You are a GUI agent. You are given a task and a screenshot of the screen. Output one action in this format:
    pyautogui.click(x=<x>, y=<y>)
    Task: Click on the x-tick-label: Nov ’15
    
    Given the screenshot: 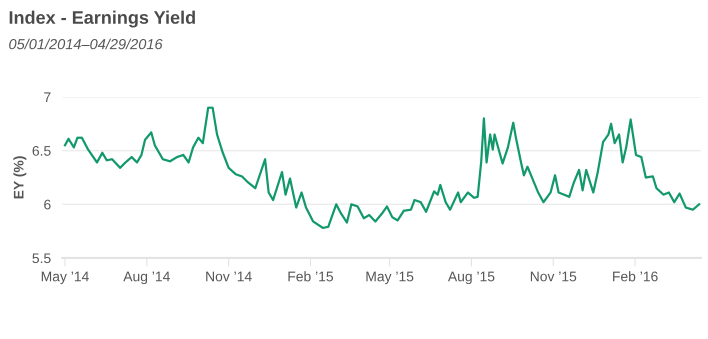 What is the action you would take?
    pyautogui.click(x=553, y=277)
    